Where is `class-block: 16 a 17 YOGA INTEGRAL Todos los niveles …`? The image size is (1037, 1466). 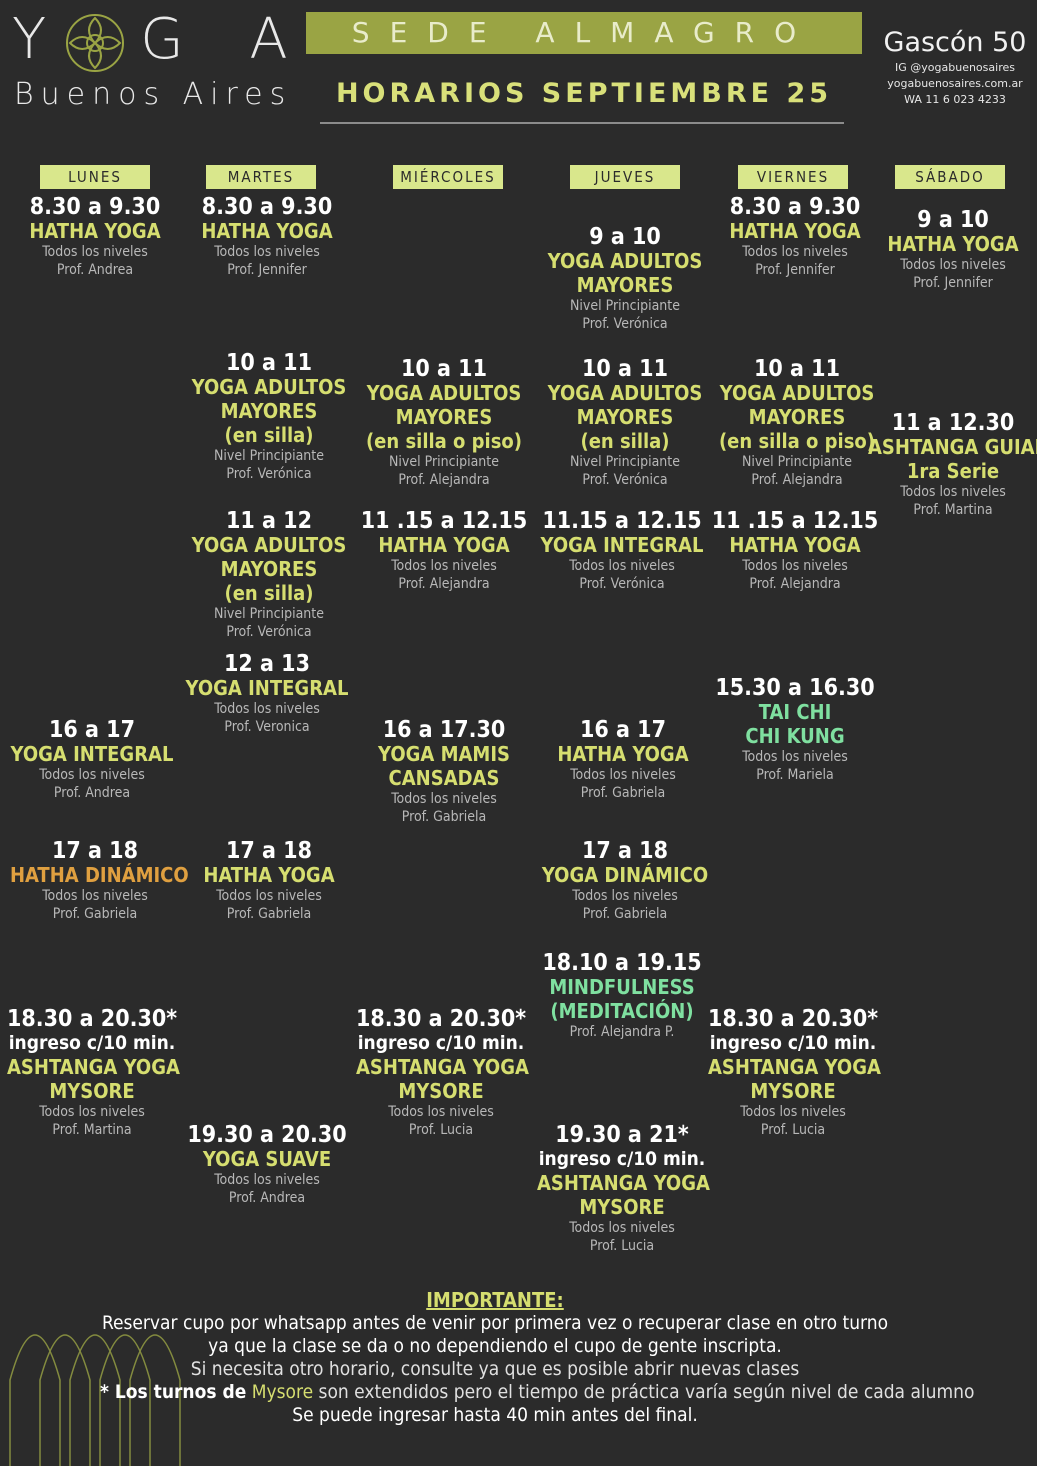 class-block: 16 a 17 YOGA INTEGRAL Todos los niveles … is located at coordinates (92, 760).